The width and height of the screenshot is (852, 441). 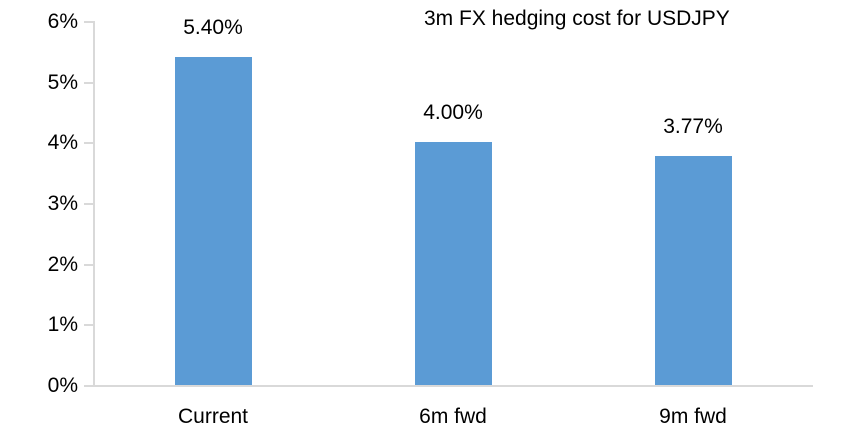 I want to click on y-axis-tick-label: 5%, so click(x=62, y=82).